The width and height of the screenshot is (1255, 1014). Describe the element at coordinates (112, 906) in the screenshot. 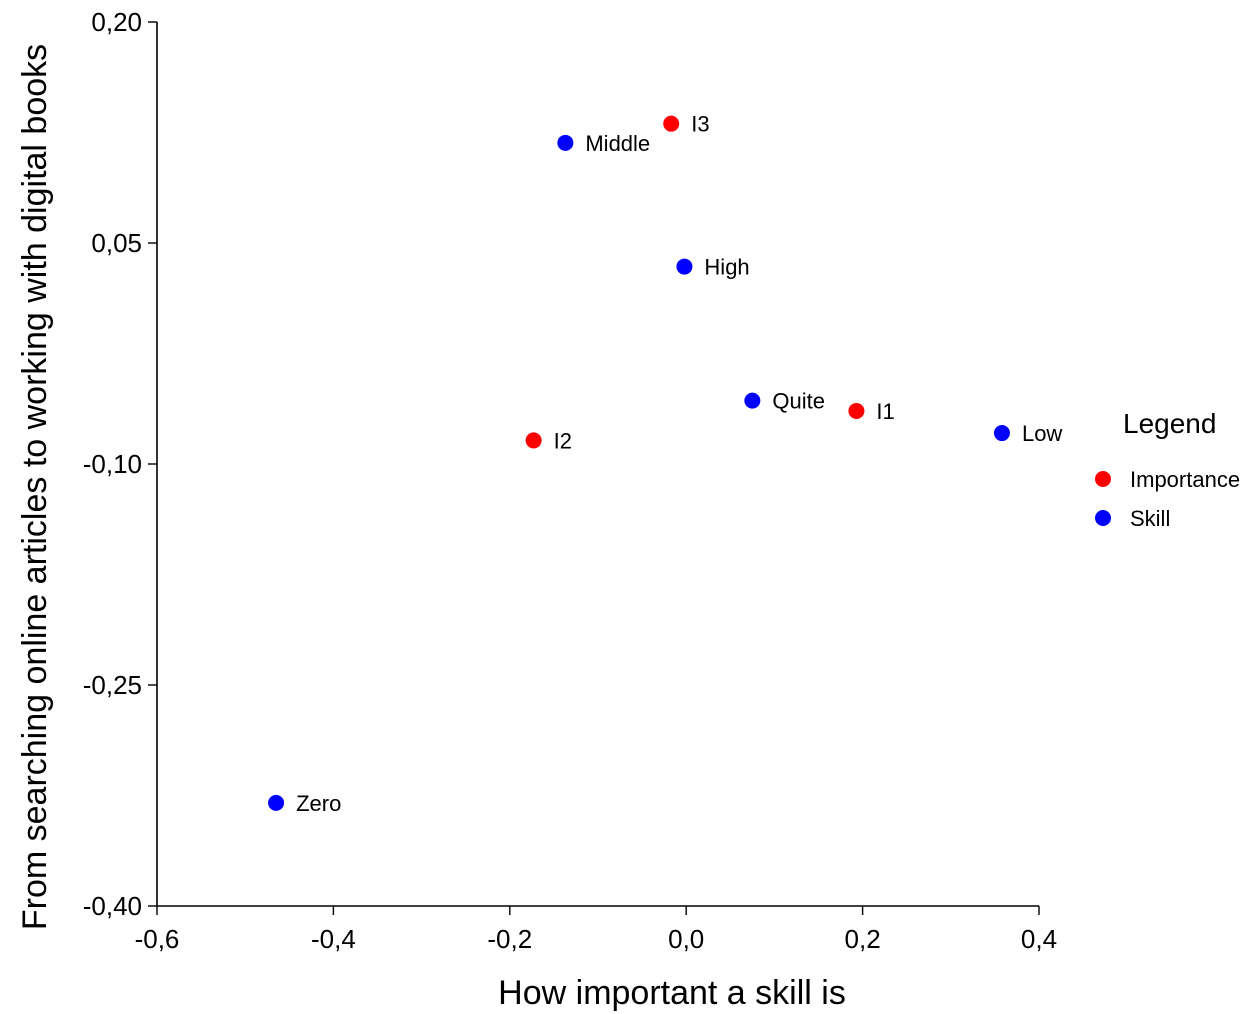

I see `y-tick-label: -0,40` at that location.